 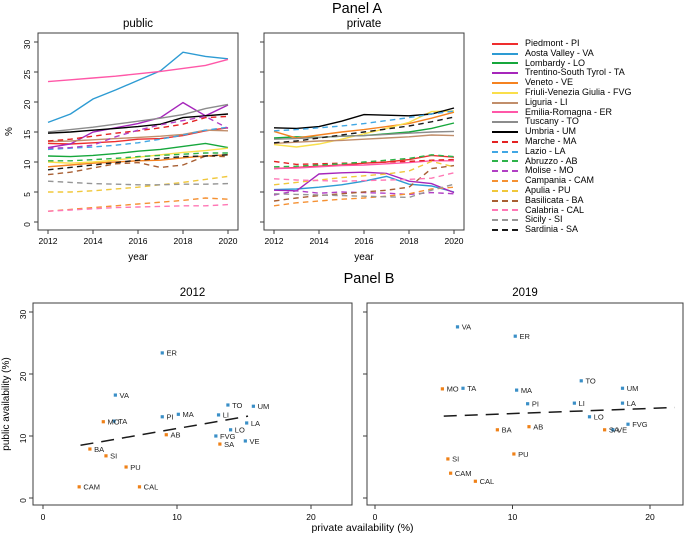 What do you see at coordinates (578, 91) in the screenshot?
I see `legend-label: Friuli-Venezia Giulia - FVG` at bounding box center [578, 91].